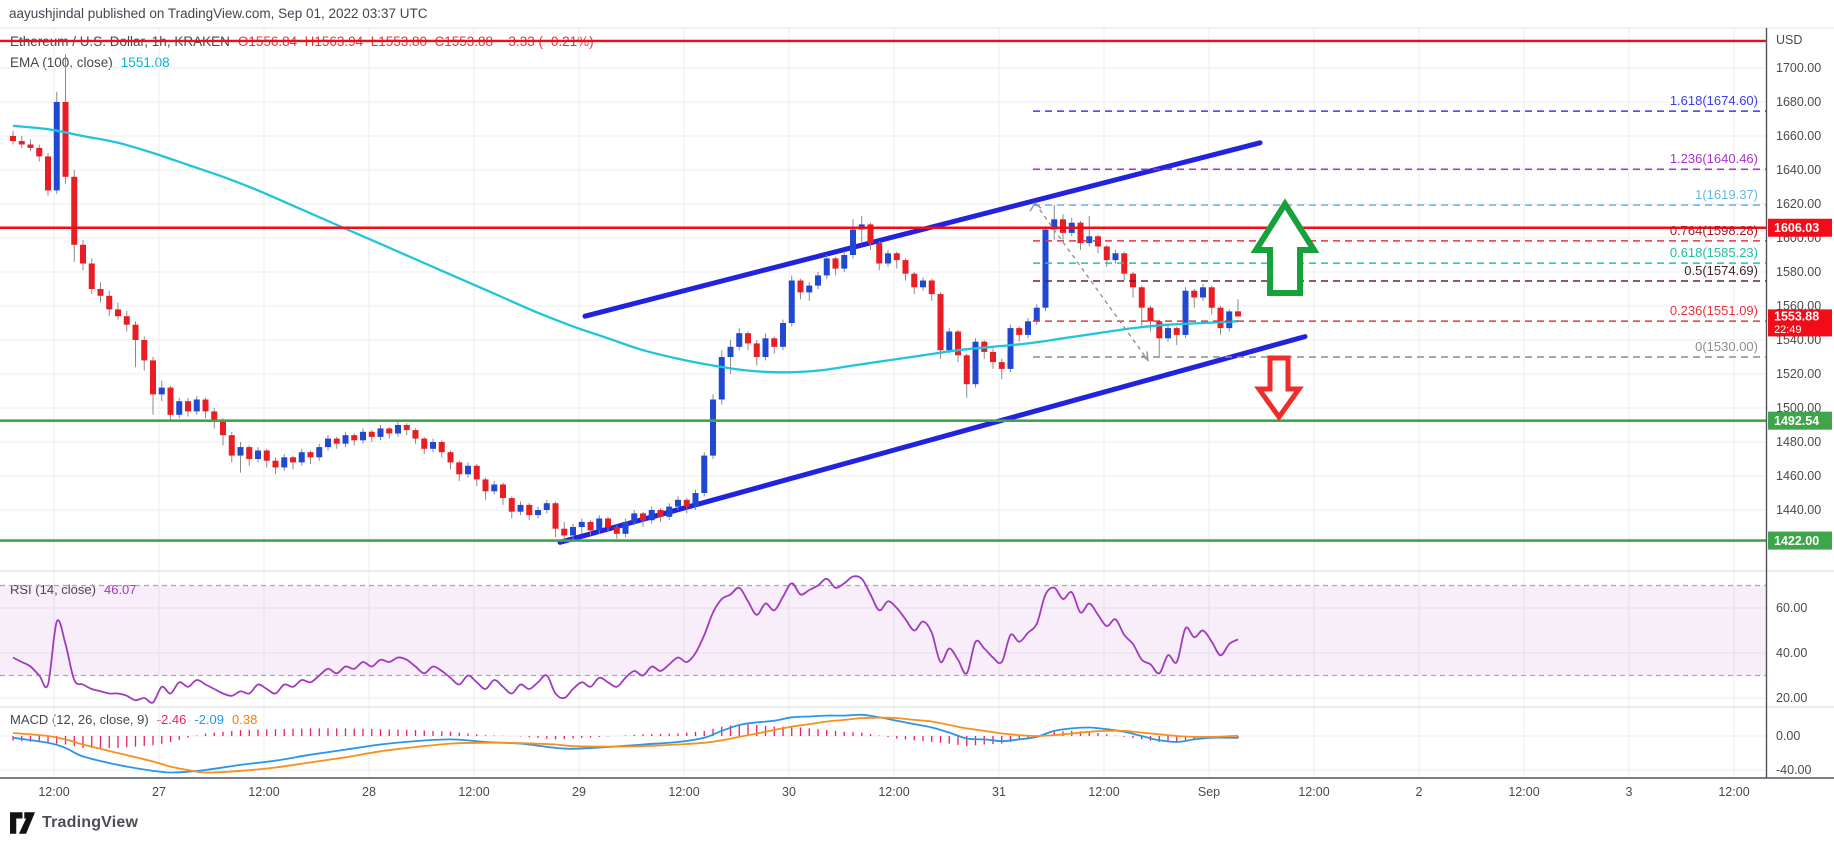 The height and width of the screenshot is (845, 1834). I want to click on svg-text: 1500.00, so click(1798, 408).